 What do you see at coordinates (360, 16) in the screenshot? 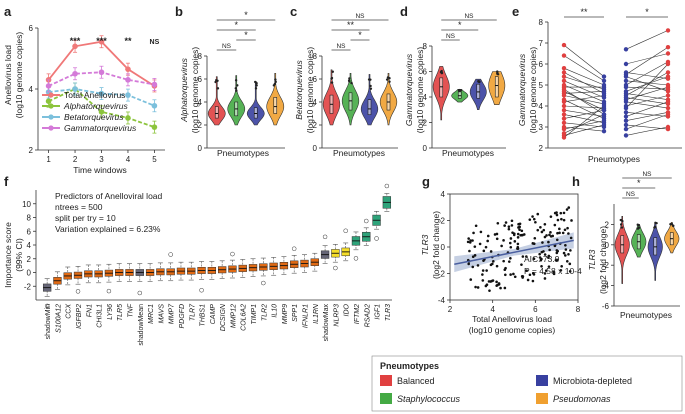
I see `panel-c-bracket-label-3: NS` at bounding box center [360, 16].